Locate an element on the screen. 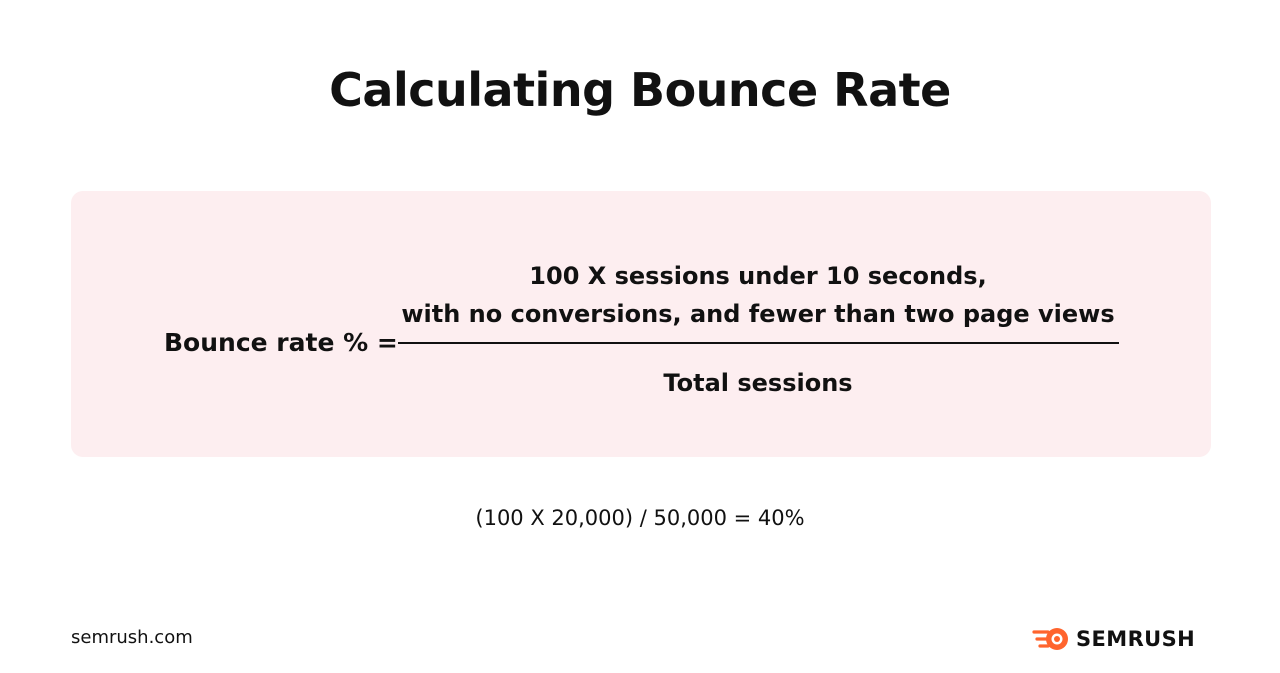 This screenshot has width=1280, height=673. formula-denominator: Total sessions is located at coordinates (758, 383).